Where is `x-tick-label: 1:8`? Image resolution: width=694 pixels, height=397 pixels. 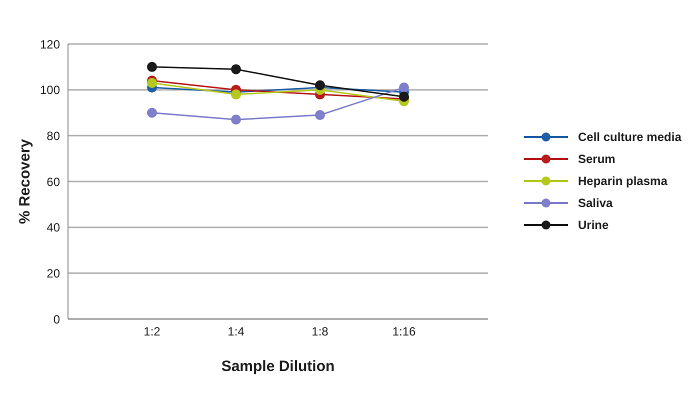
x-tick-label: 1:8 is located at coordinates (320, 331).